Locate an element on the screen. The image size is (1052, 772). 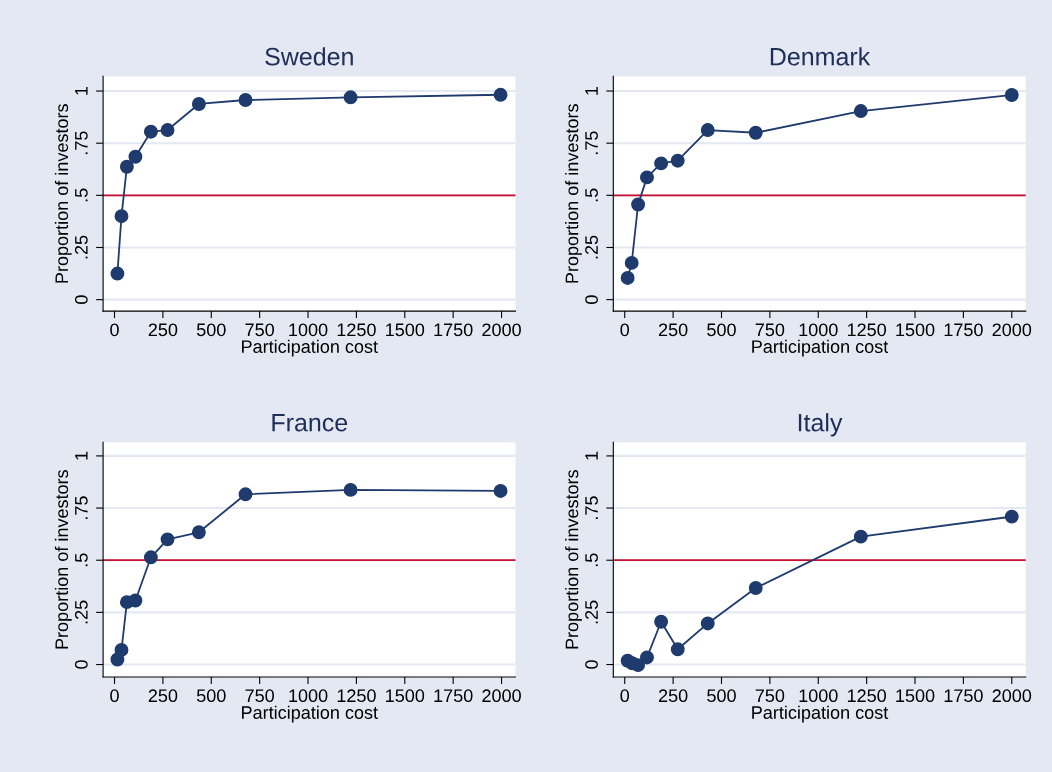
chart-title: France is located at coordinates (310, 423).